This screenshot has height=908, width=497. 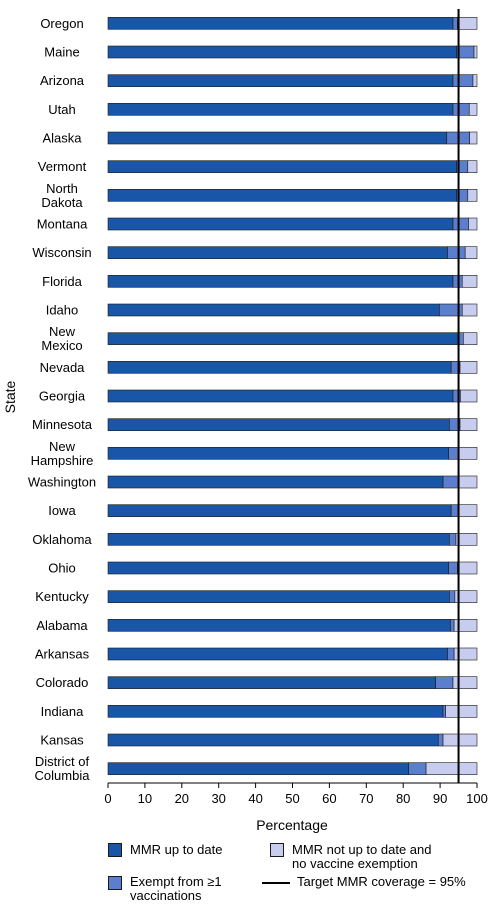 I want to click on state-label: Iowa, so click(x=62, y=510).